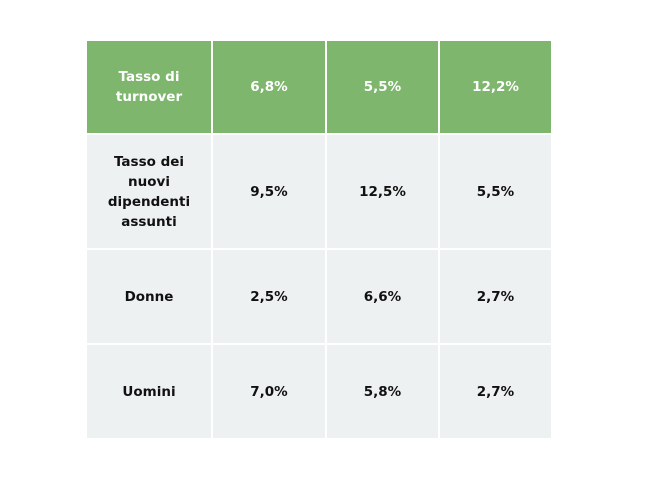 This screenshot has width=660, height=481. What do you see at coordinates (495, 391) in the screenshot?
I see `men-value-3: 2,7%` at bounding box center [495, 391].